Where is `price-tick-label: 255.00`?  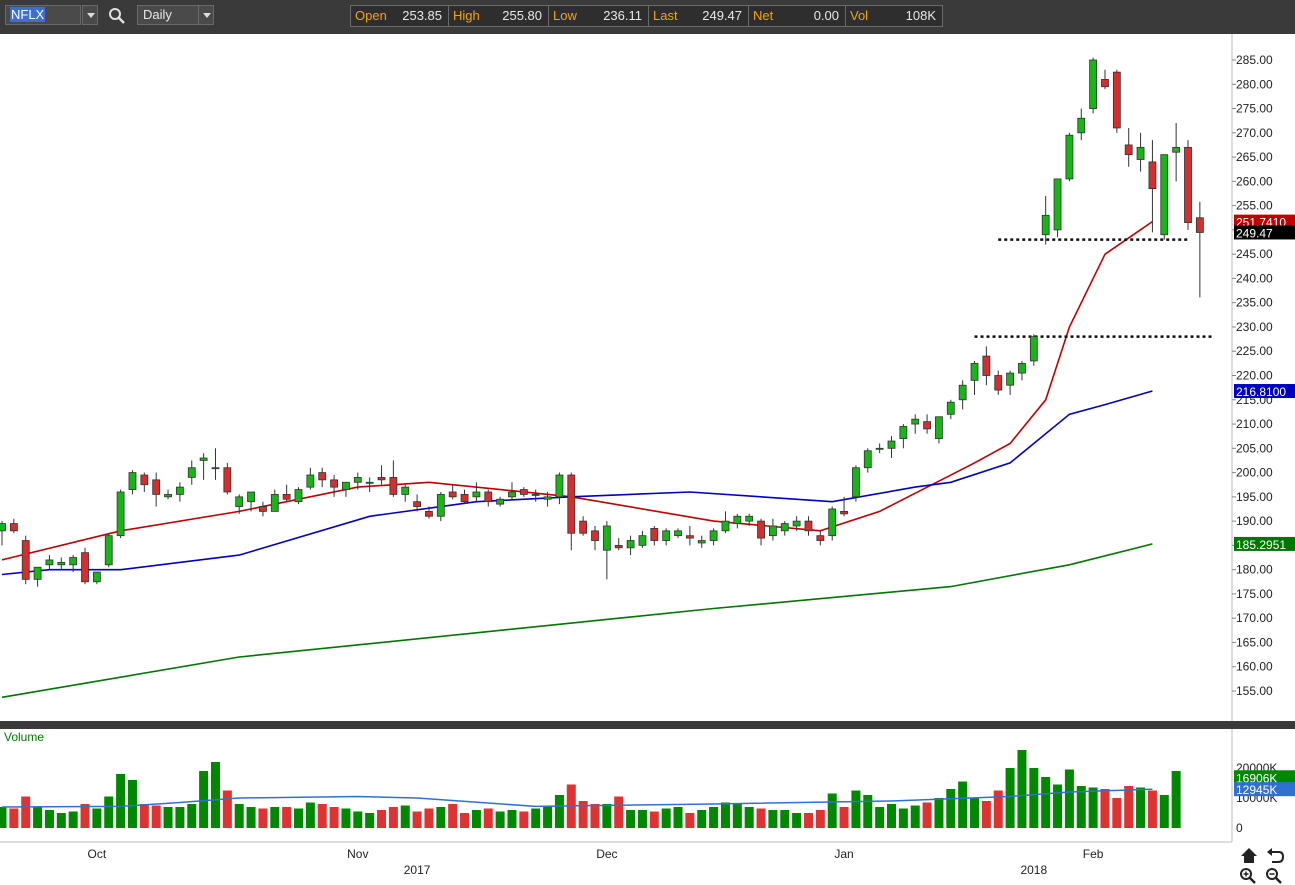 price-tick-label: 255.00 is located at coordinates (1254, 206).